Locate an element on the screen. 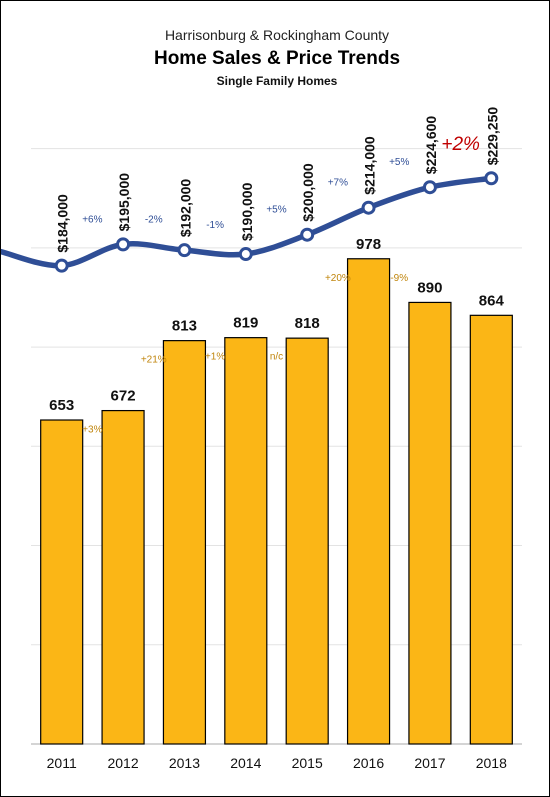  x-tick-label-2018: 2018 is located at coordinates (491, 763).